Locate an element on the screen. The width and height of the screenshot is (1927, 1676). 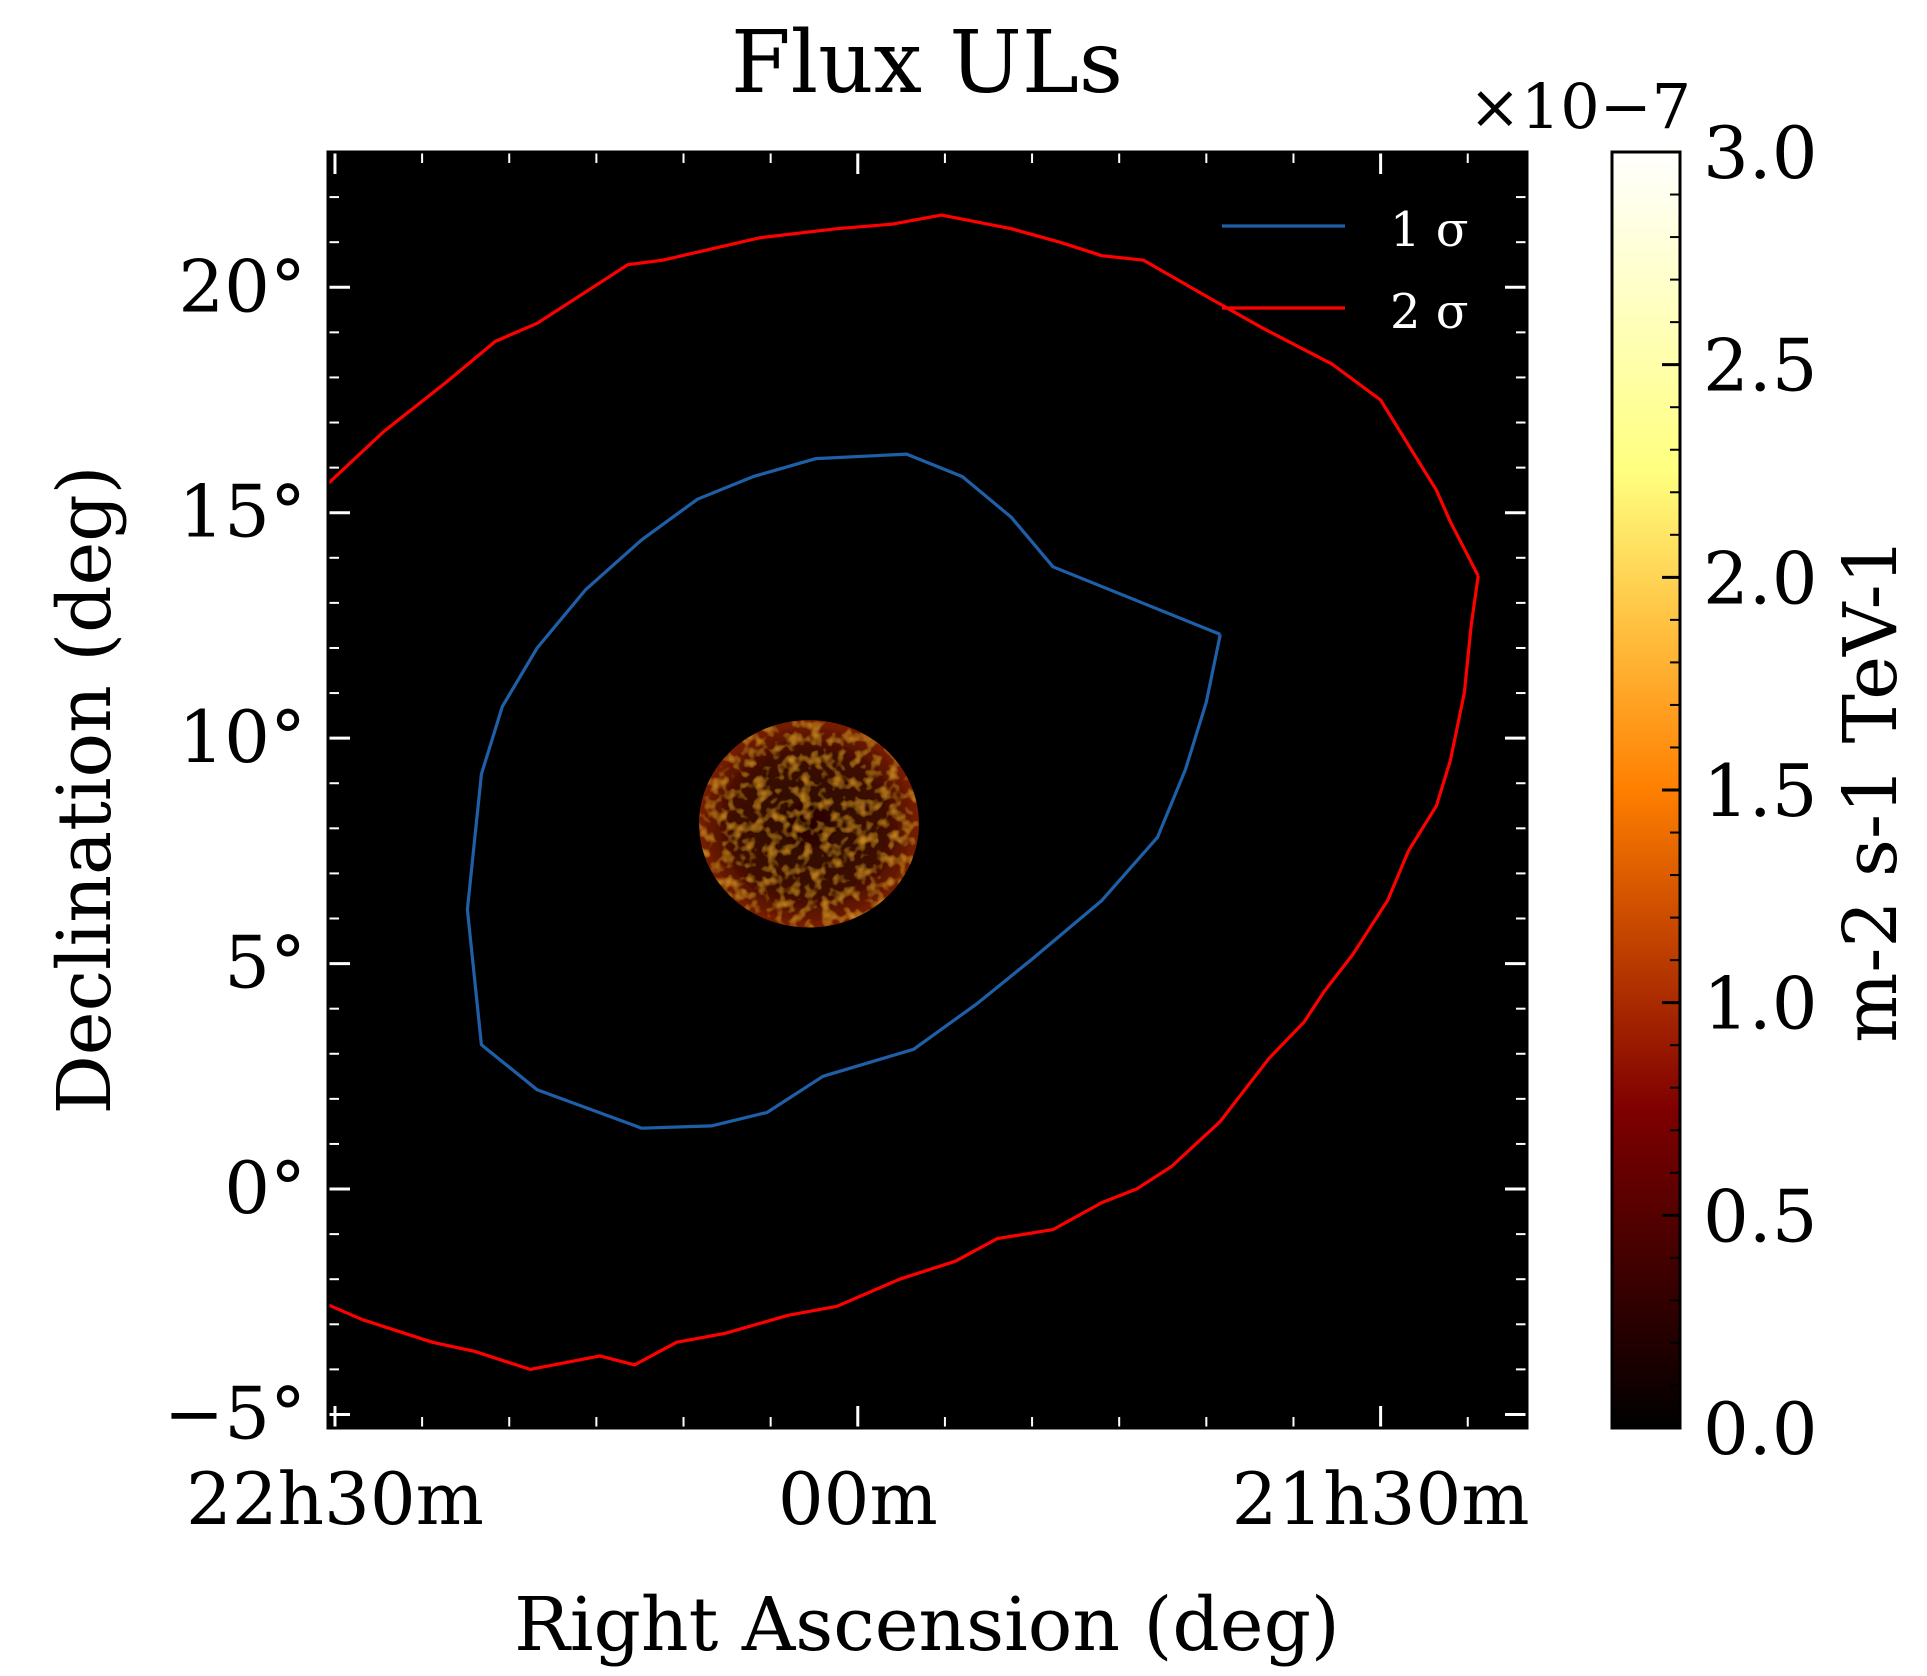
colorbar-ticks: 0.0 0.5 1.0 1.5 2.0 2.5 3.0 is located at coordinates (1740, 791).